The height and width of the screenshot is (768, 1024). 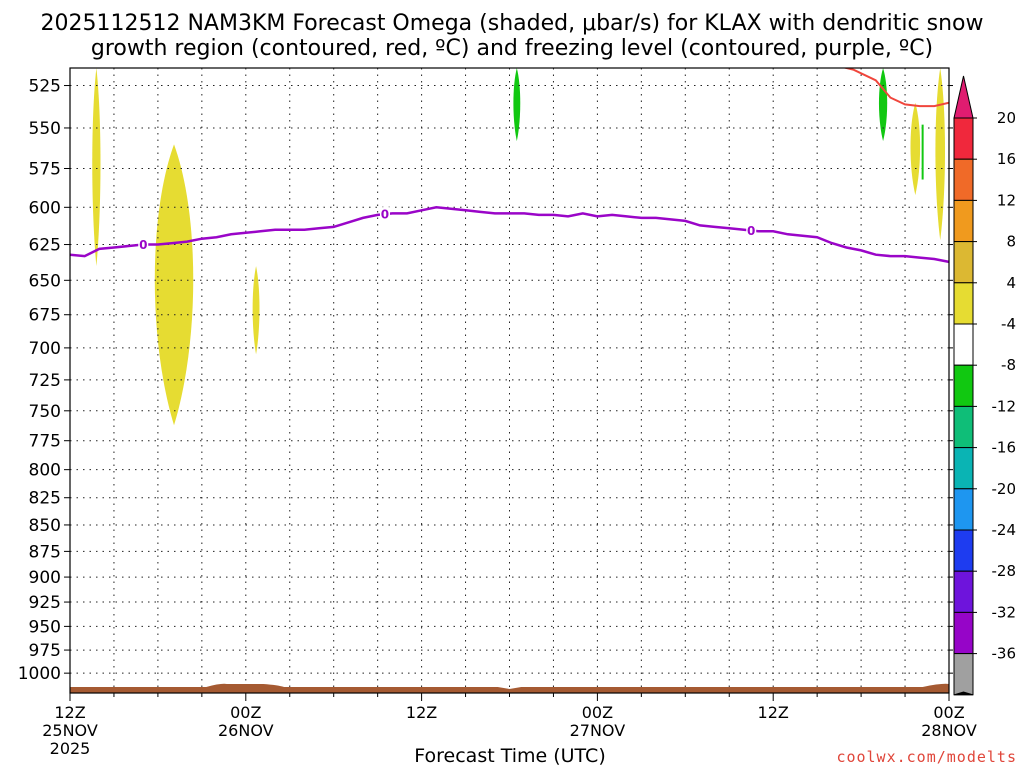 I want to click on credit-text: coolwx.com/modelts, so click(x=926, y=757).